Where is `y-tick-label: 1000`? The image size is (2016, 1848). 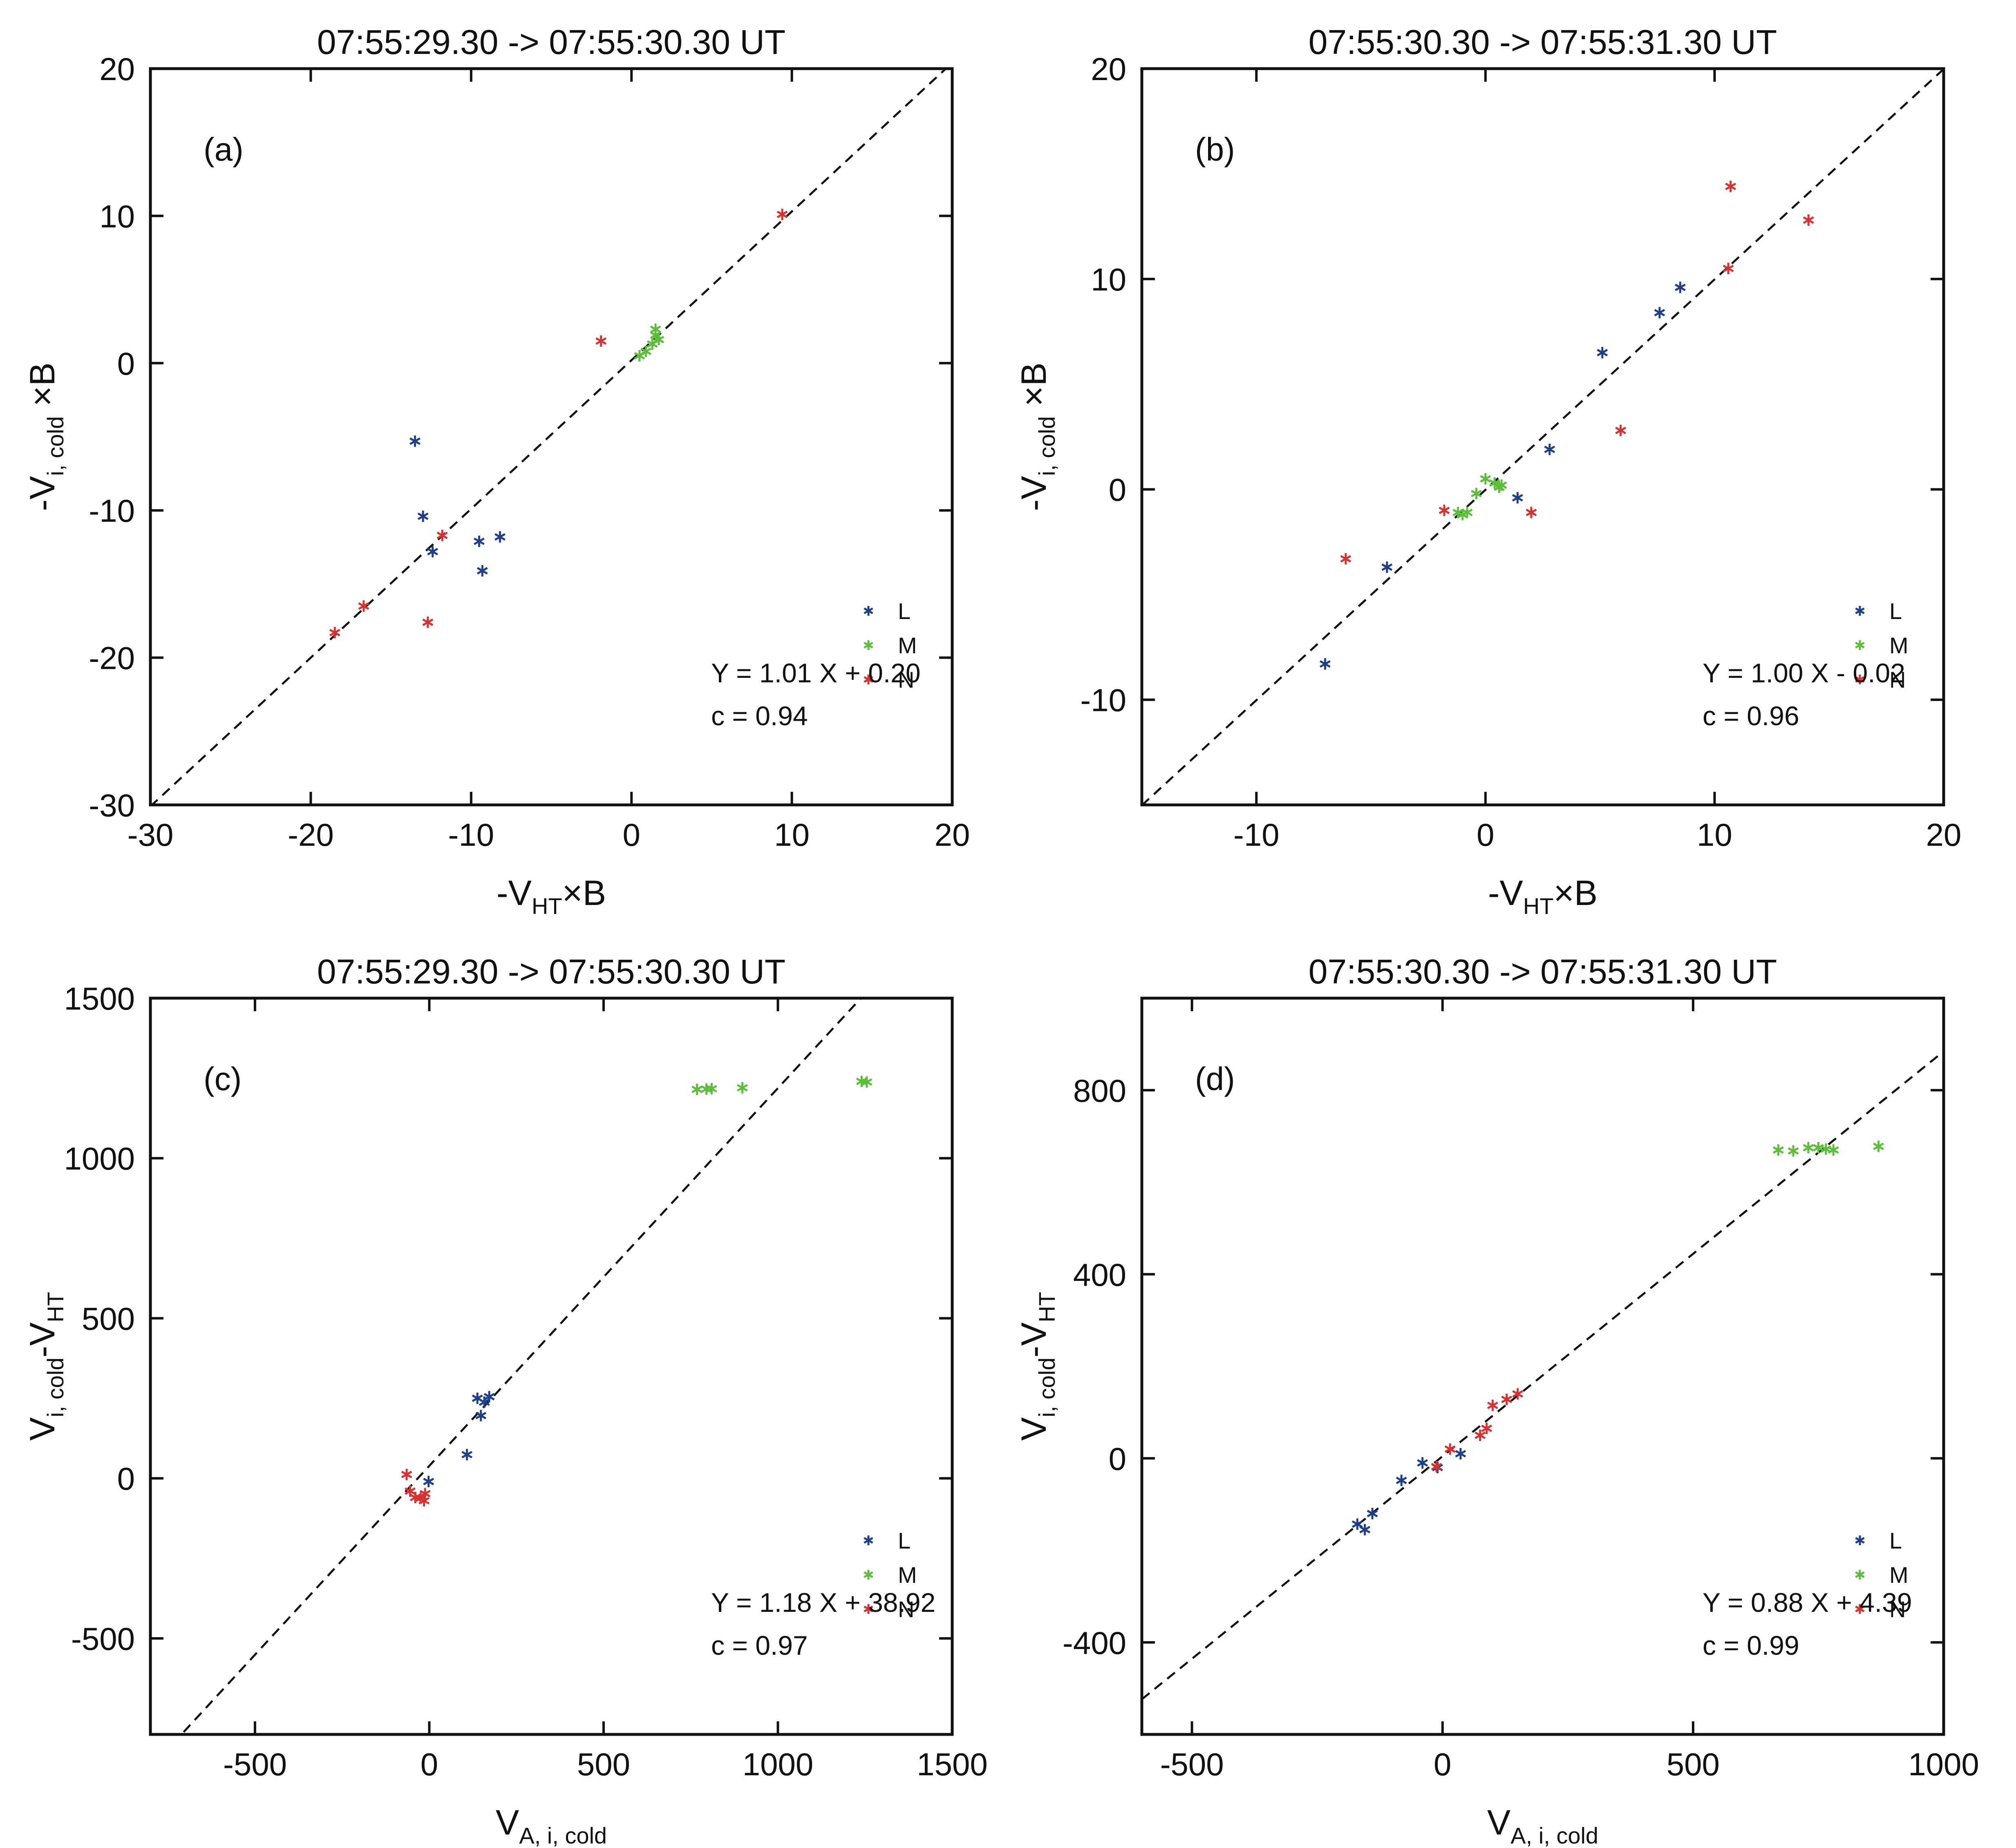
y-tick-label: 1000 is located at coordinates (99, 1159).